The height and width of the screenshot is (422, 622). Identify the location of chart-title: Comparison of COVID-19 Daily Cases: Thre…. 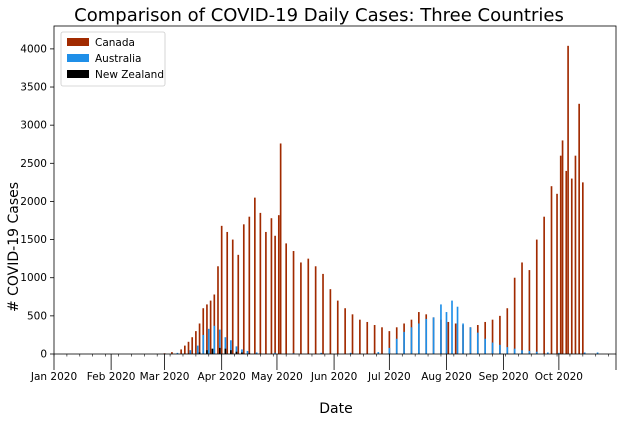
(319, 15).